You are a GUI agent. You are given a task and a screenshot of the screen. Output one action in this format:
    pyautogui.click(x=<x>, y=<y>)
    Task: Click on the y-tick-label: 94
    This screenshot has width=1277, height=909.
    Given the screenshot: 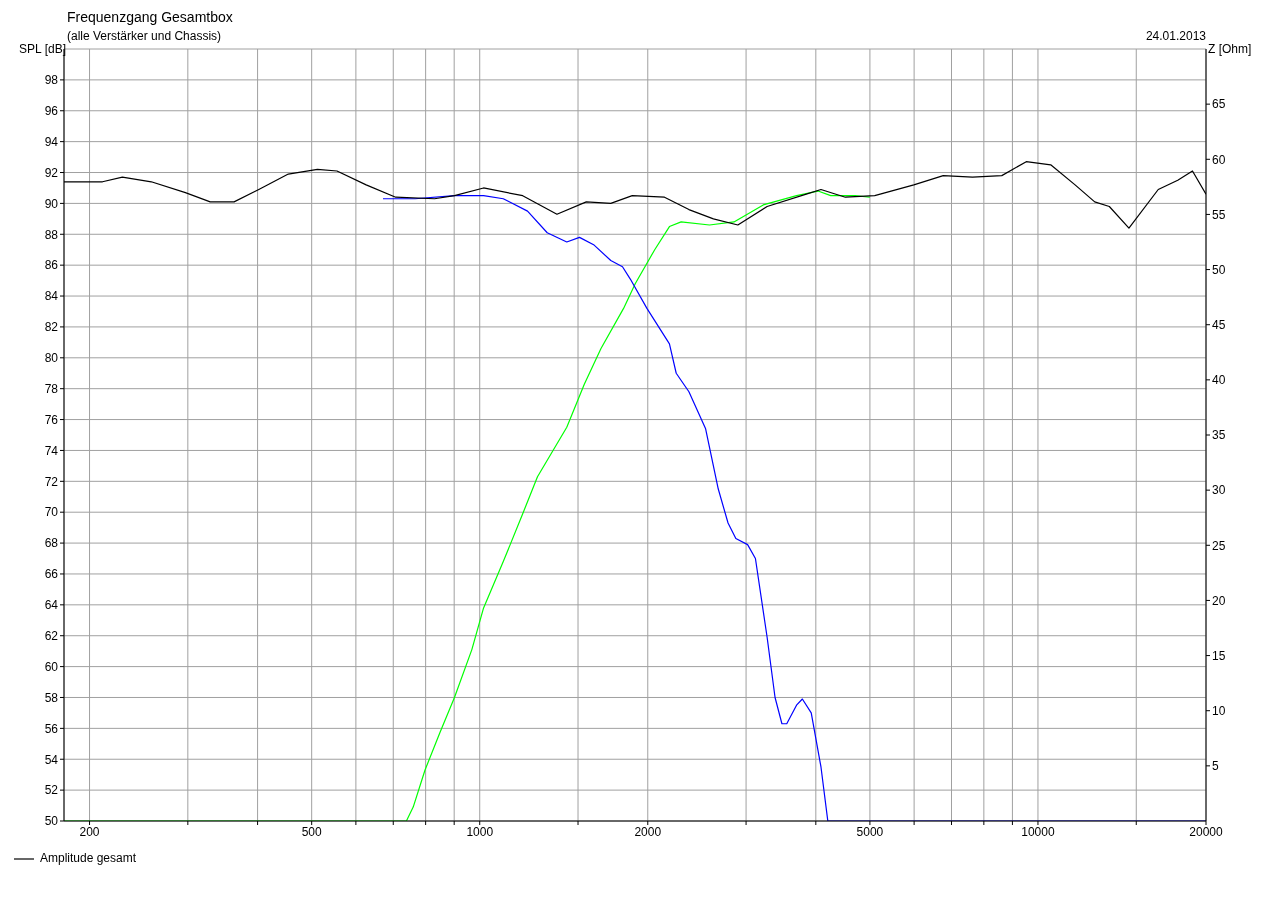 What is the action you would take?
    pyautogui.click(x=51, y=141)
    